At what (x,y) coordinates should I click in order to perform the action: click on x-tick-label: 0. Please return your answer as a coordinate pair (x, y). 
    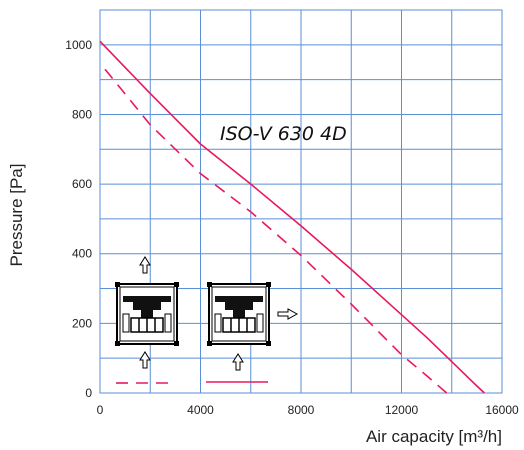
    Looking at the image, I should click on (100, 410).